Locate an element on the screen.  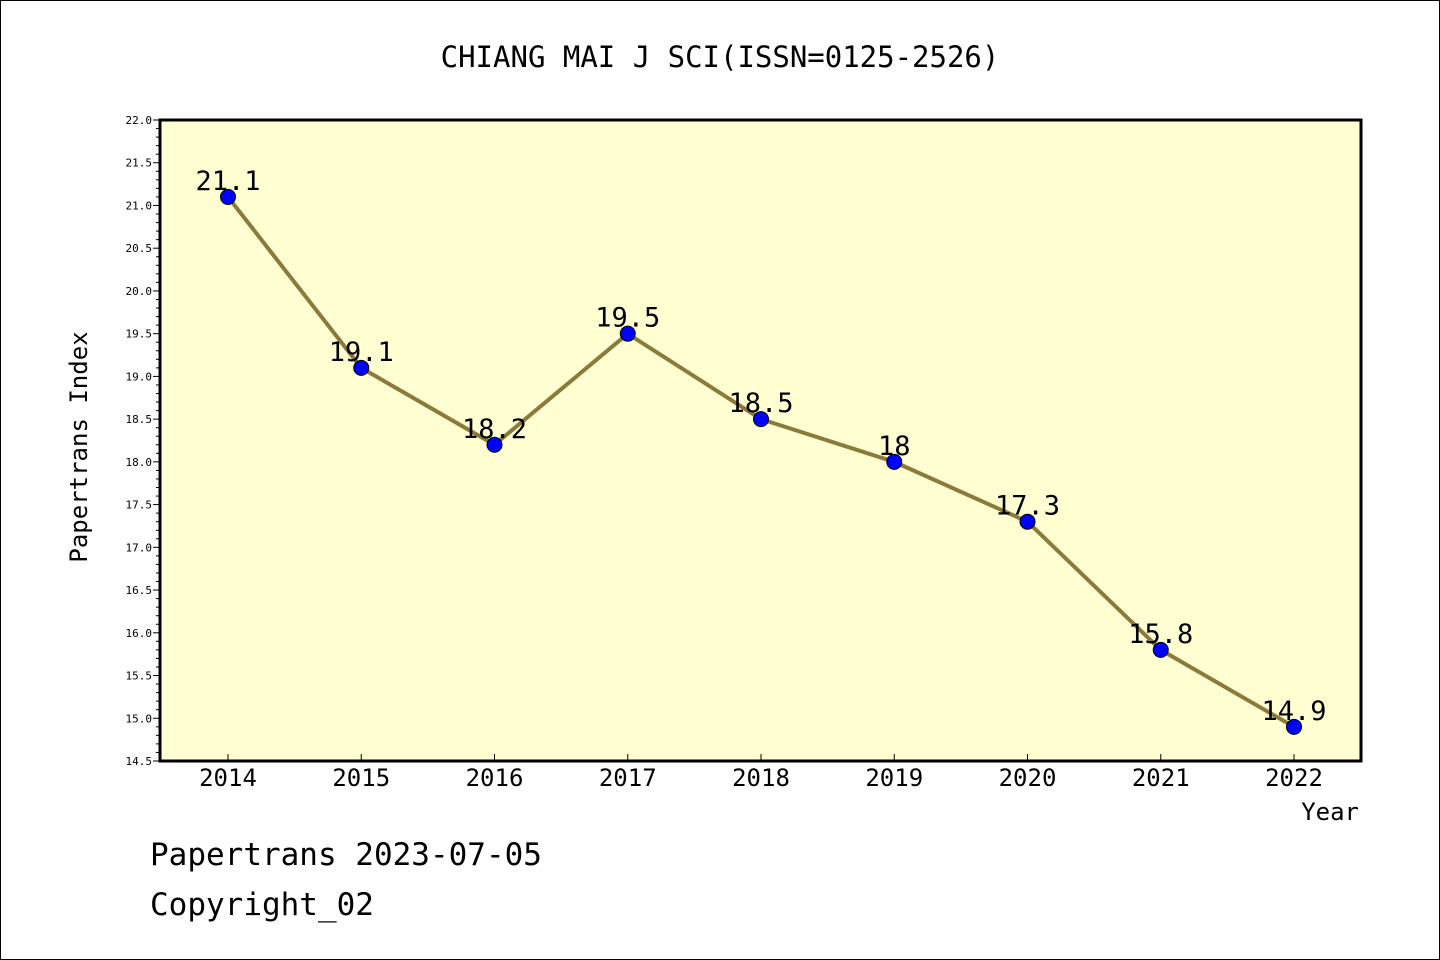
data-label: 14.9 is located at coordinates (1293, 711).